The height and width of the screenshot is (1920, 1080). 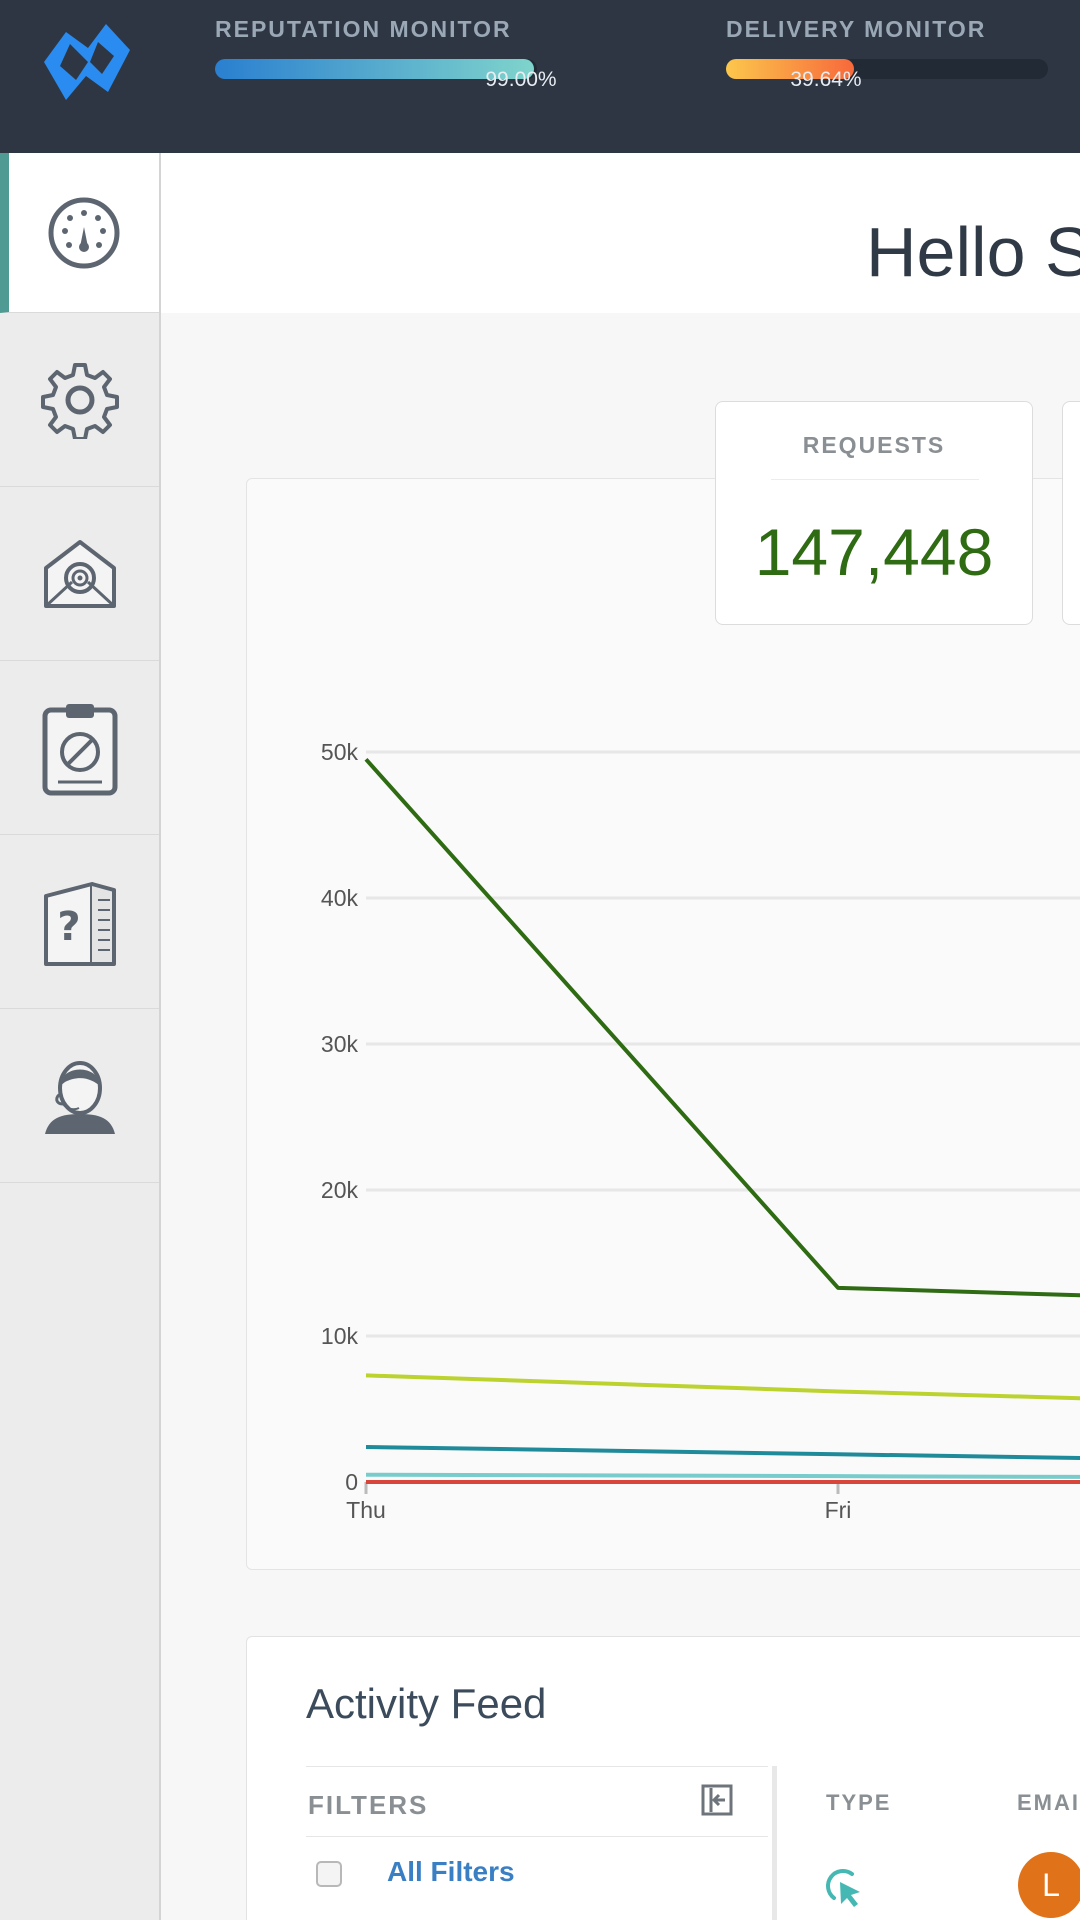 I want to click on avatar: L, so click(x=1049, y=1885).